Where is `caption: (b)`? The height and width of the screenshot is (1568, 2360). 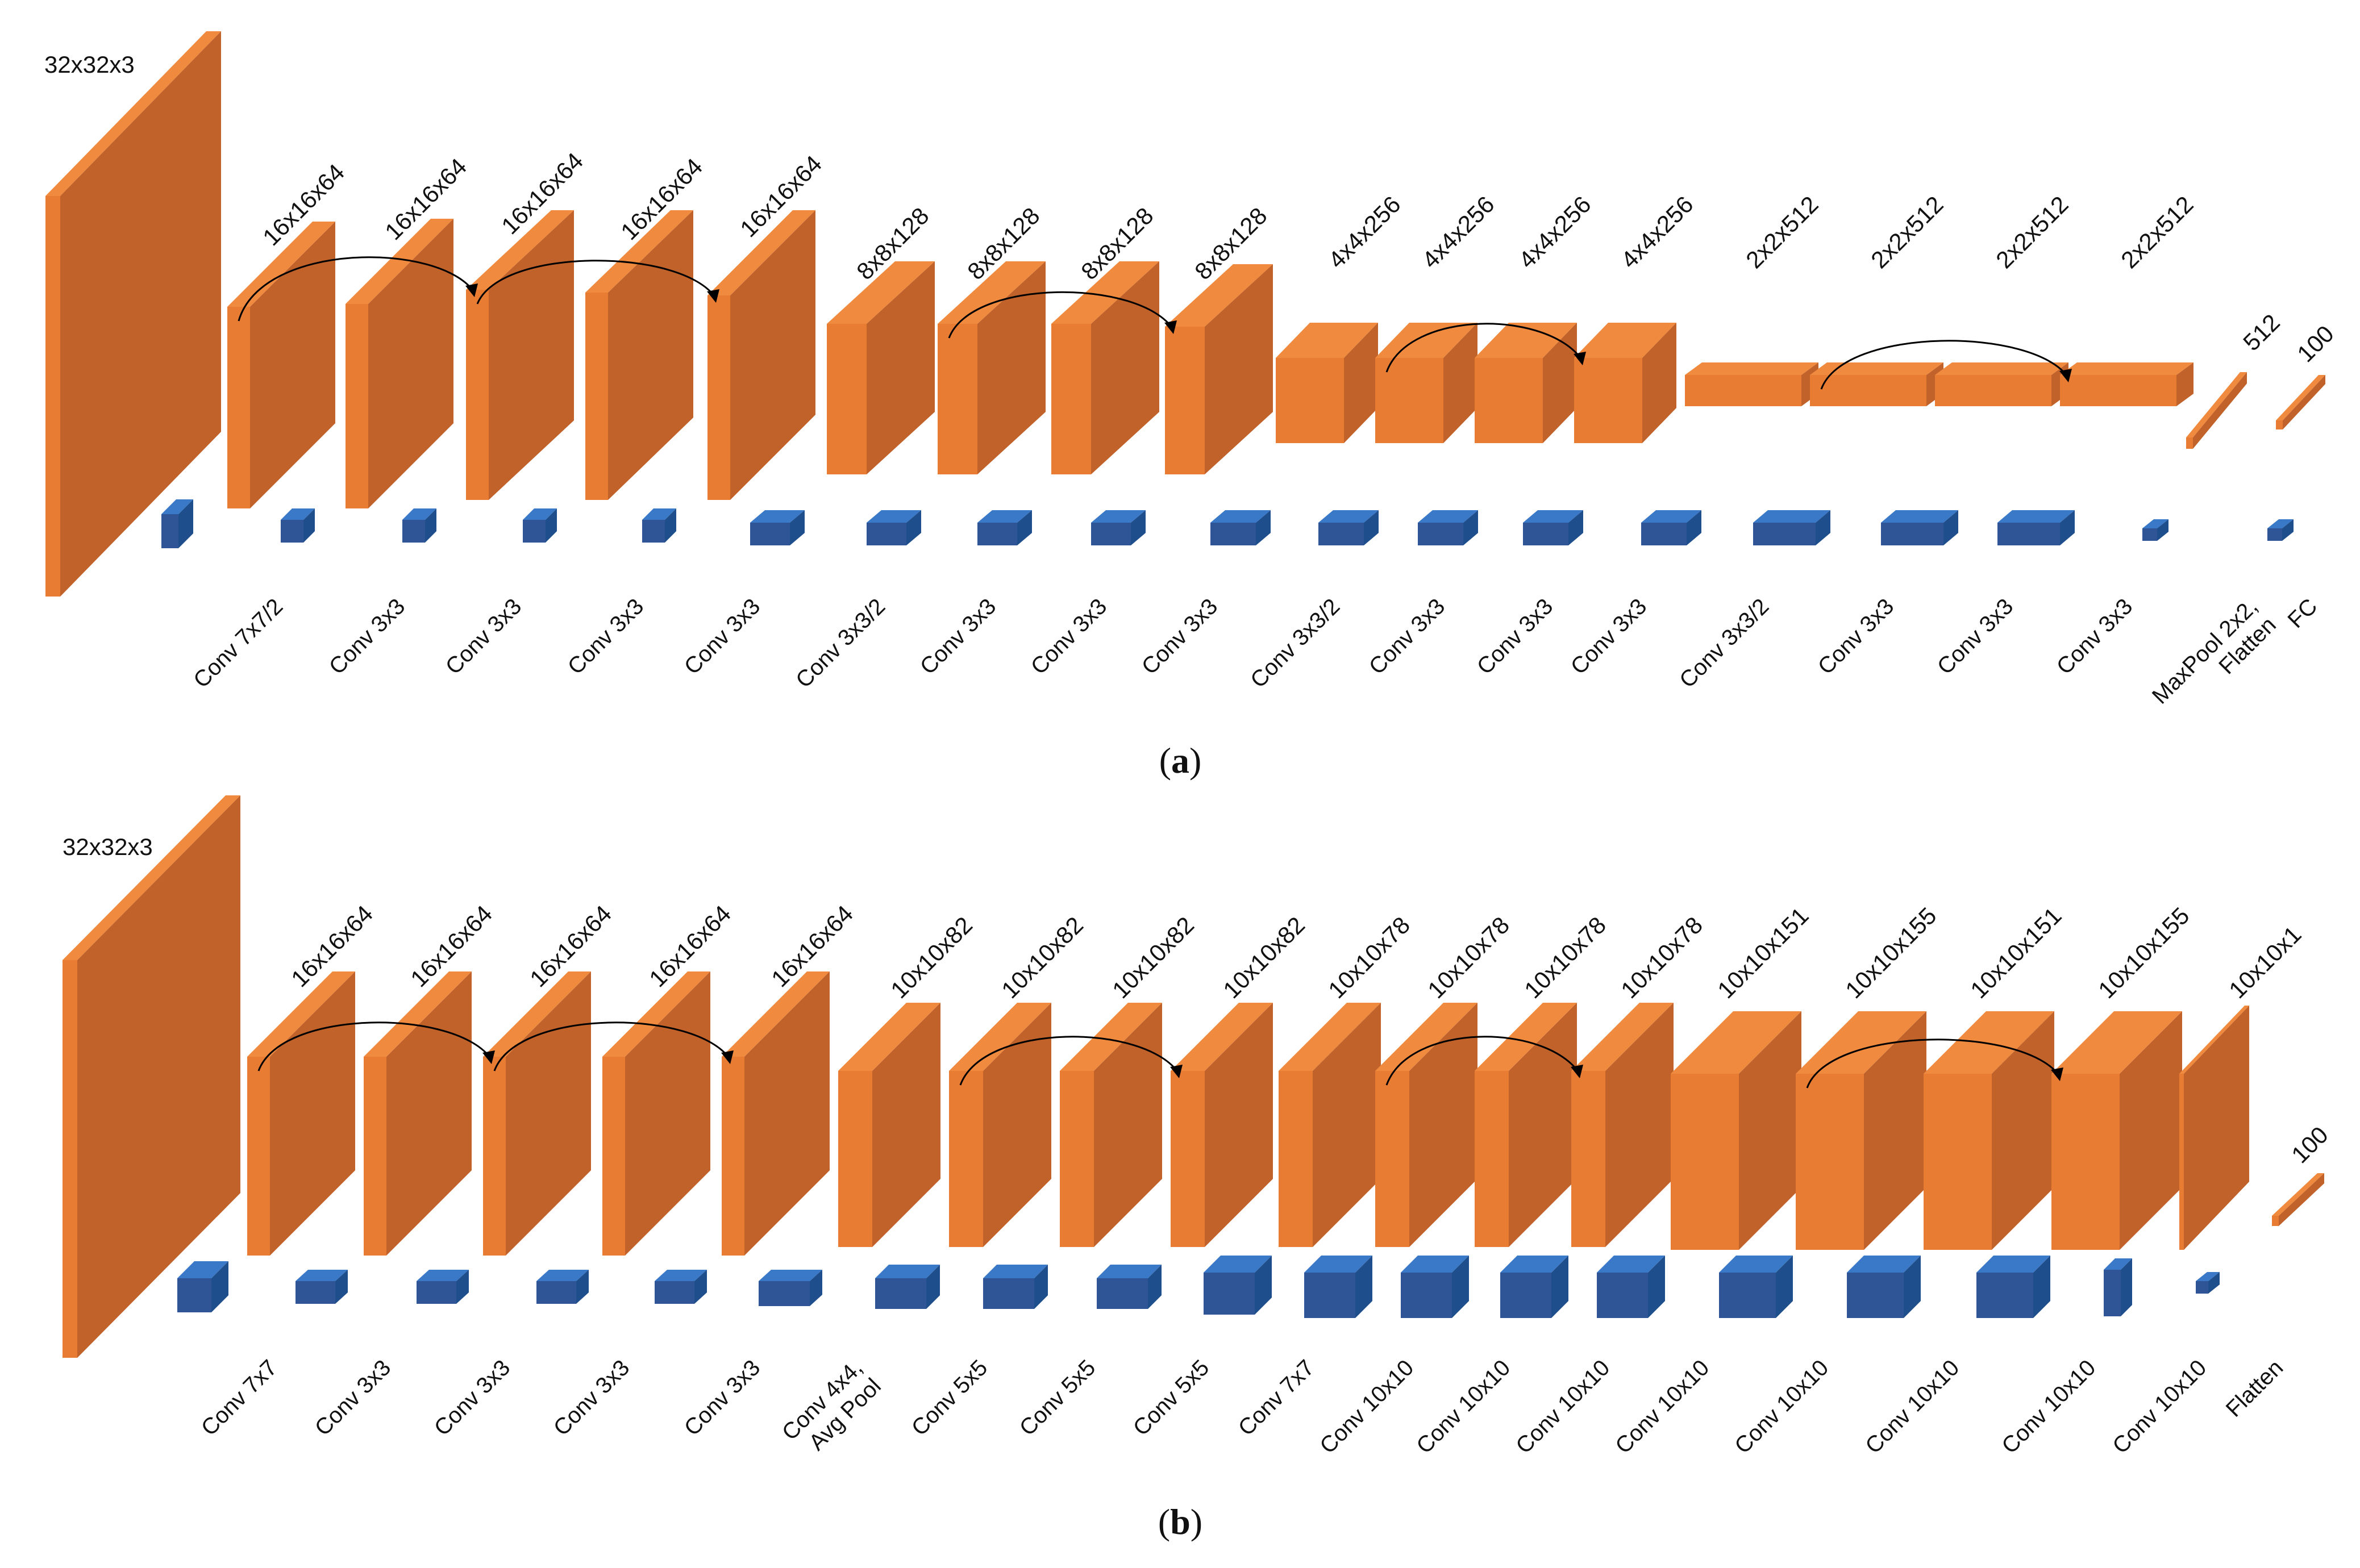
caption: (b) is located at coordinates (1180, 1522).